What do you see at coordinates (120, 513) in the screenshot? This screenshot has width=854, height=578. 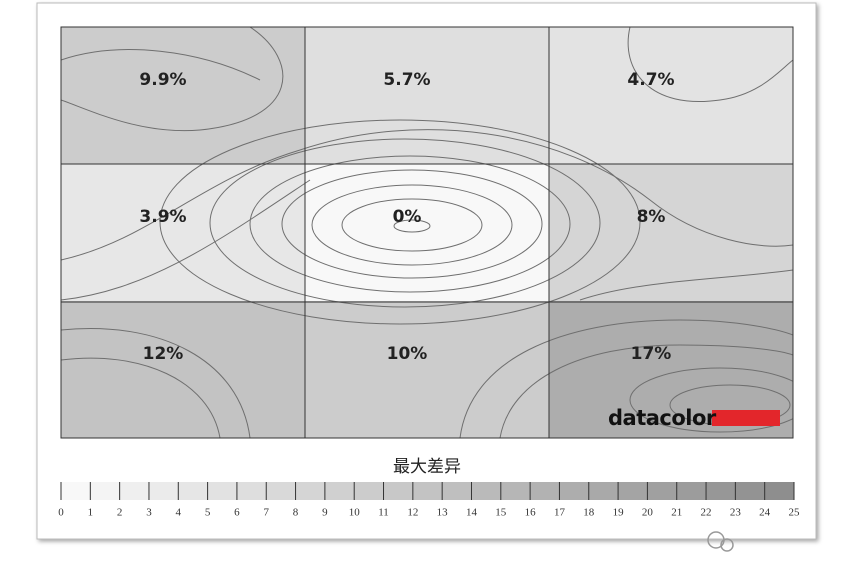 I see `colorbar-tick-label: 2` at bounding box center [120, 513].